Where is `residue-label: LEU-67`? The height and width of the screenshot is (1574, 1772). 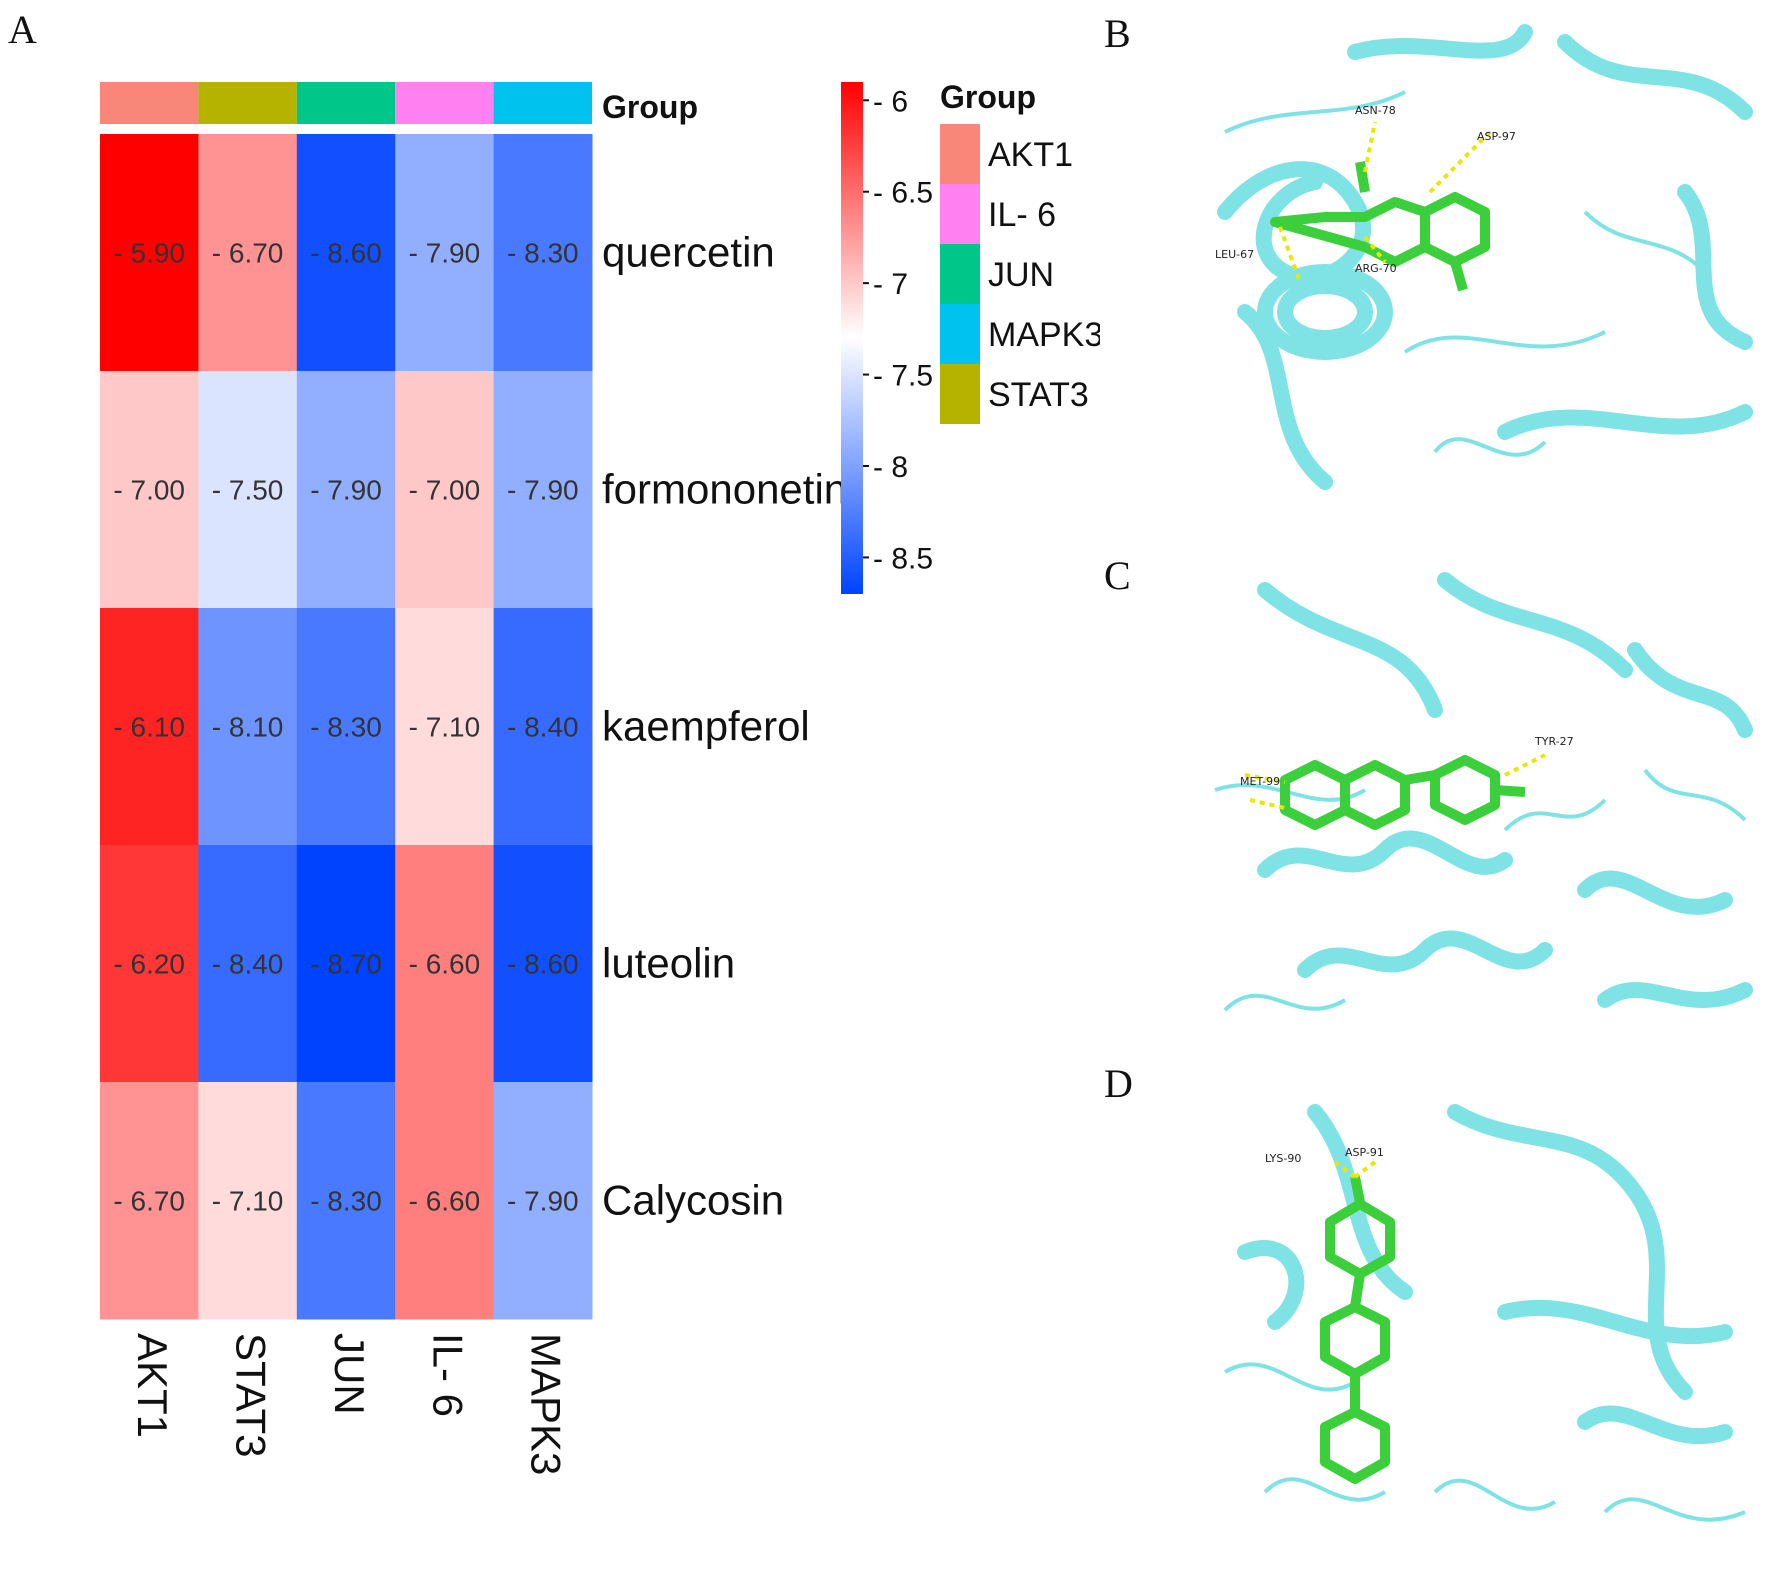 residue-label: LEU-67 is located at coordinates (1234, 254).